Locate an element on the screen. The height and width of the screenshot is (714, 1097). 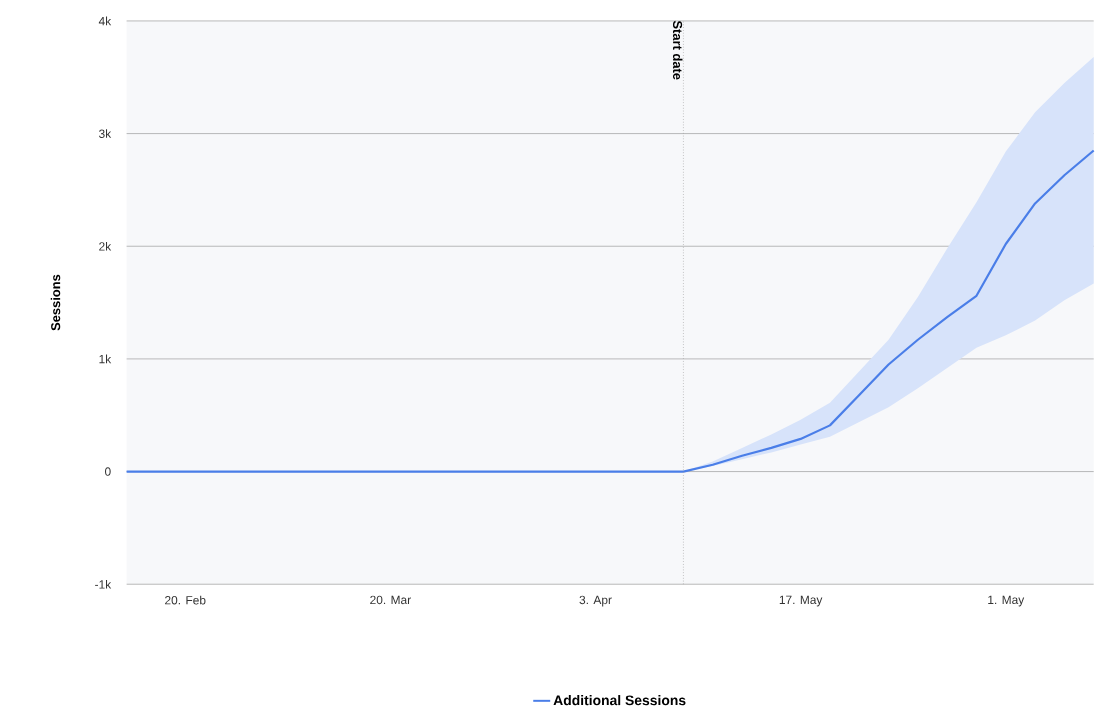
x-tick-label: 1. May is located at coordinates (1006, 601).